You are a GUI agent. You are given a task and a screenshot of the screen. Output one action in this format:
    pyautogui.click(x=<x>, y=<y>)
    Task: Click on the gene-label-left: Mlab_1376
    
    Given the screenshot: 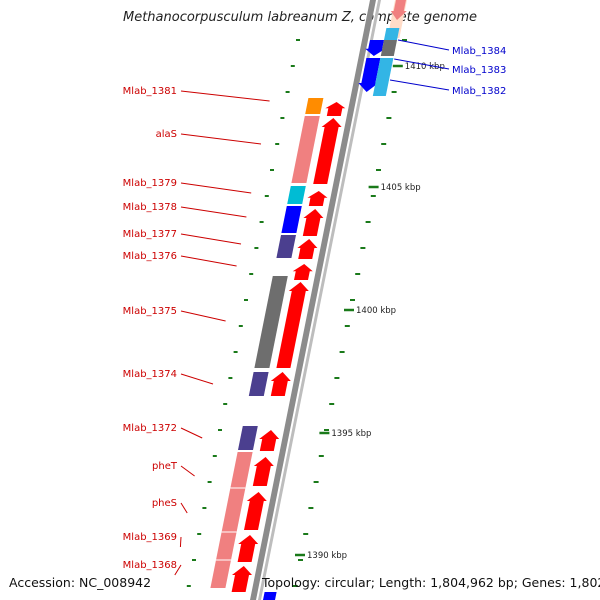 What is the action you would take?
    pyautogui.click(x=150, y=256)
    